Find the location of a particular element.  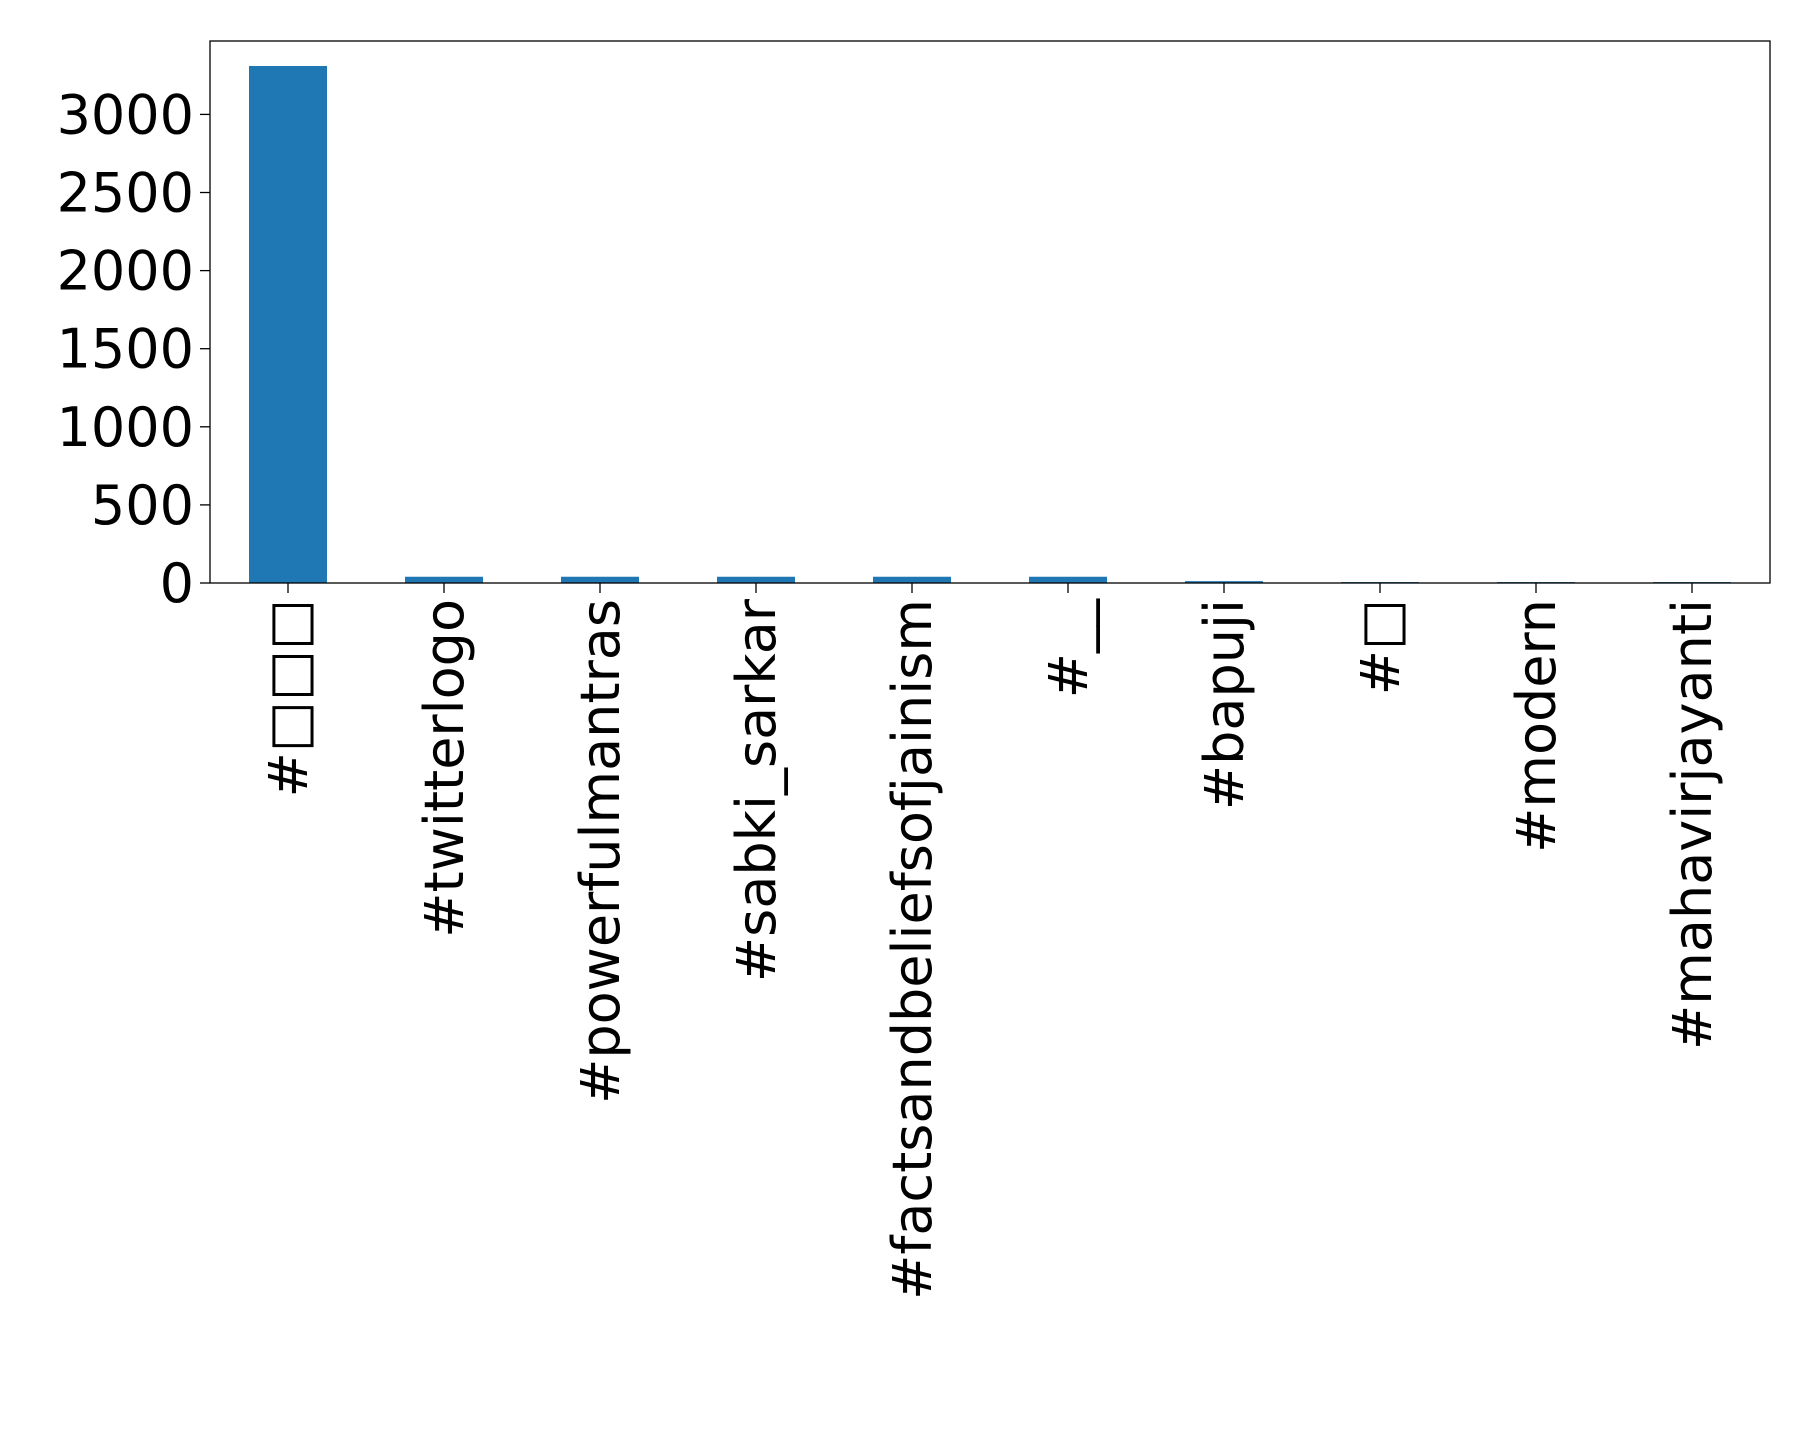

y-tick-label: 2500 is located at coordinates (125, 193).